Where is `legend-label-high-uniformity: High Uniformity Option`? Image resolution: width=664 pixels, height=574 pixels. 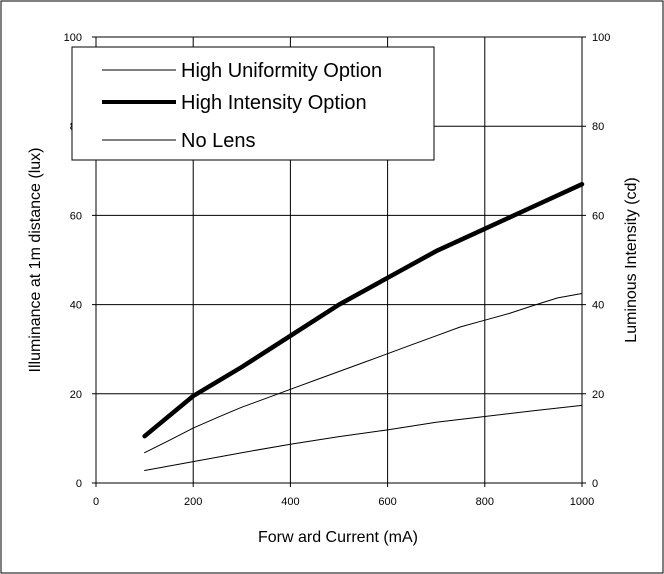 legend-label-high-uniformity: High Uniformity Option is located at coordinates (281, 71).